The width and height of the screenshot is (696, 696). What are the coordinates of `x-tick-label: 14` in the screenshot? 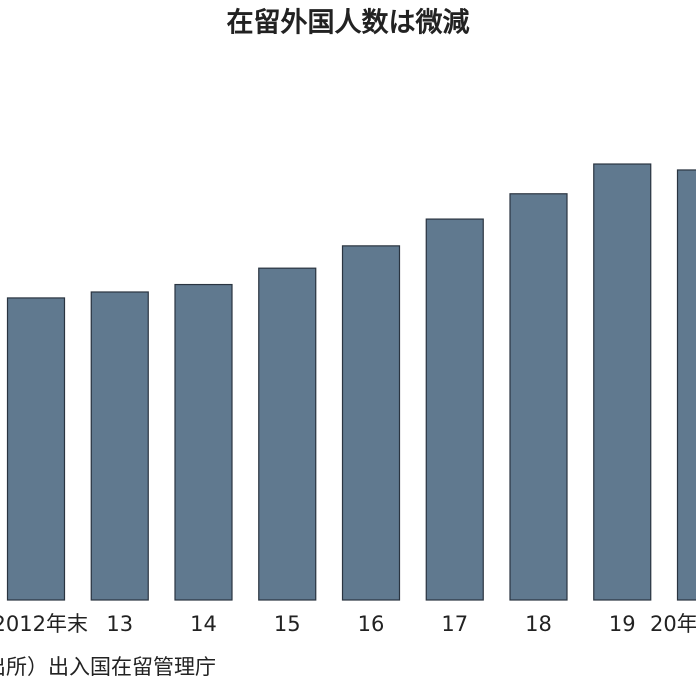 It's located at (203, 624).